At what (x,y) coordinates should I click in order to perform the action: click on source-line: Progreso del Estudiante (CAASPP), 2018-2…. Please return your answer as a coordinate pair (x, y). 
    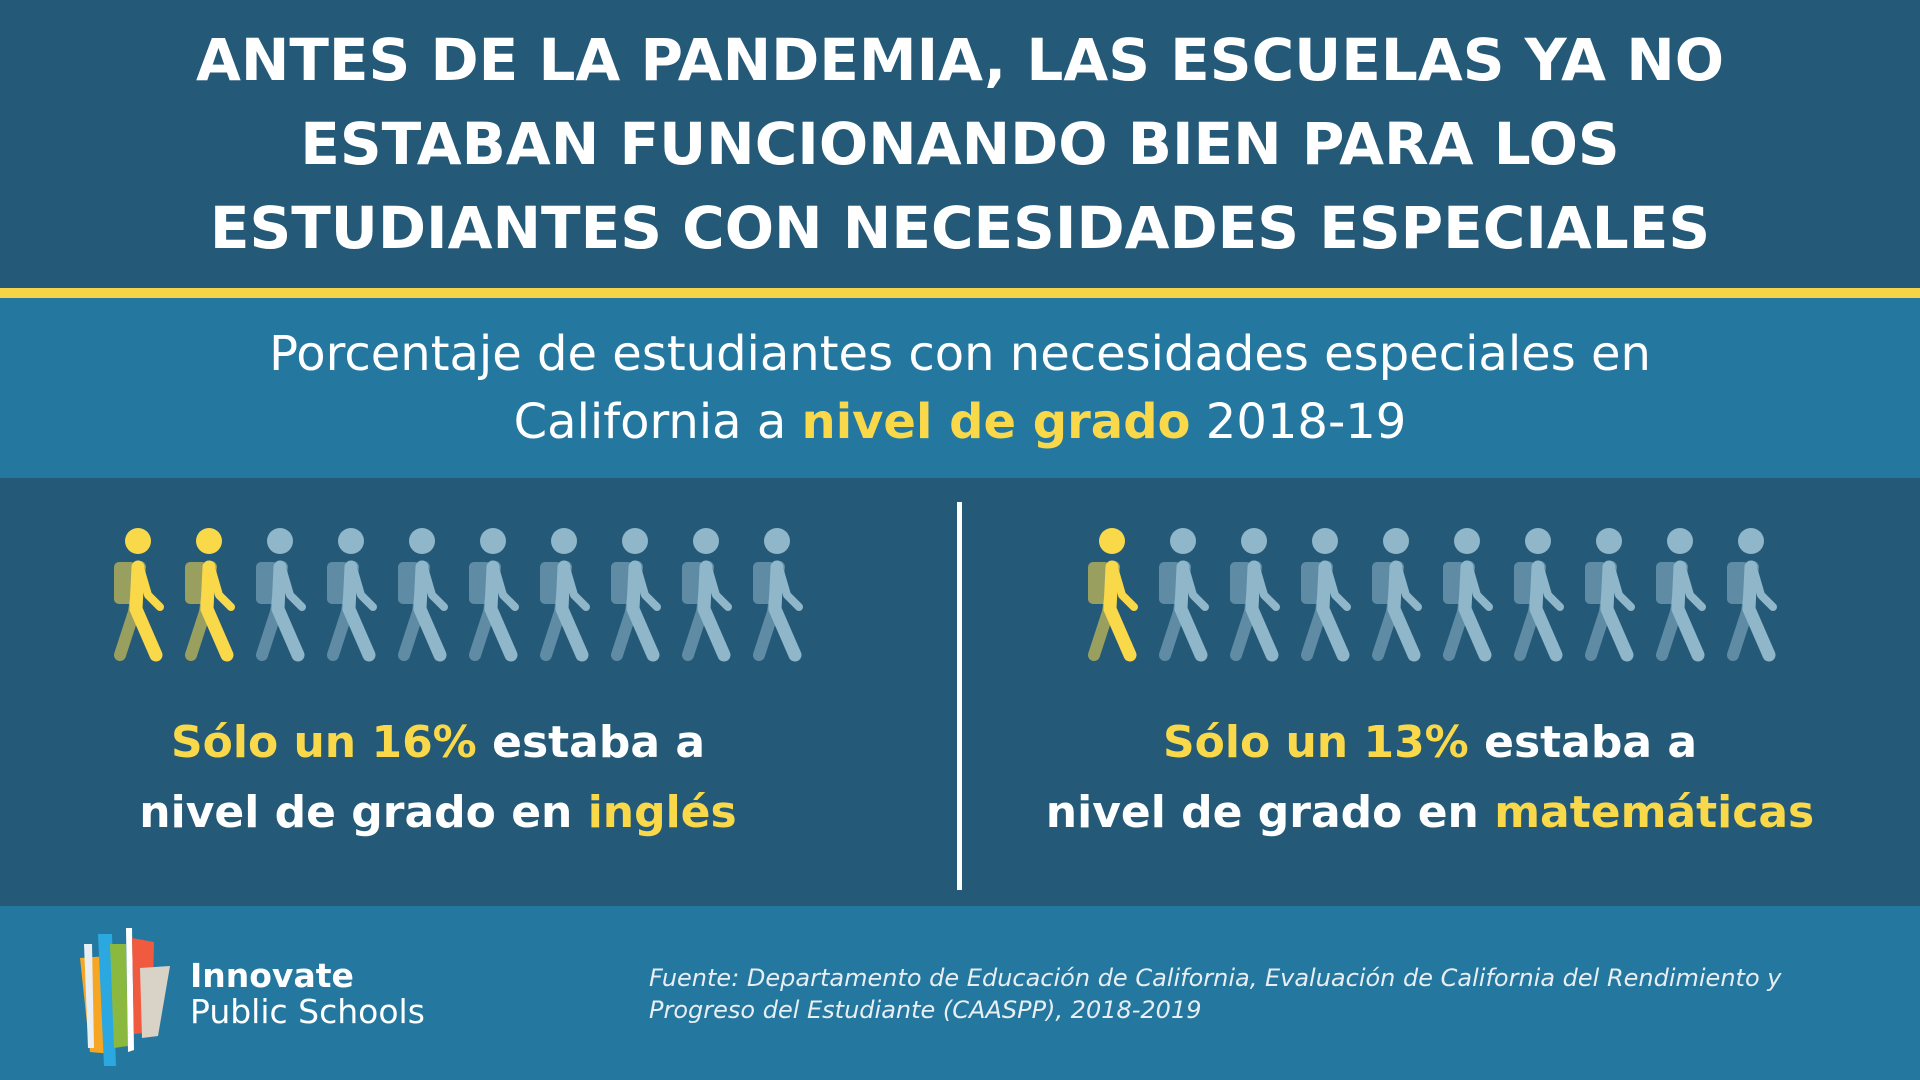
    Looking at the image, I should click on (925, 1010).